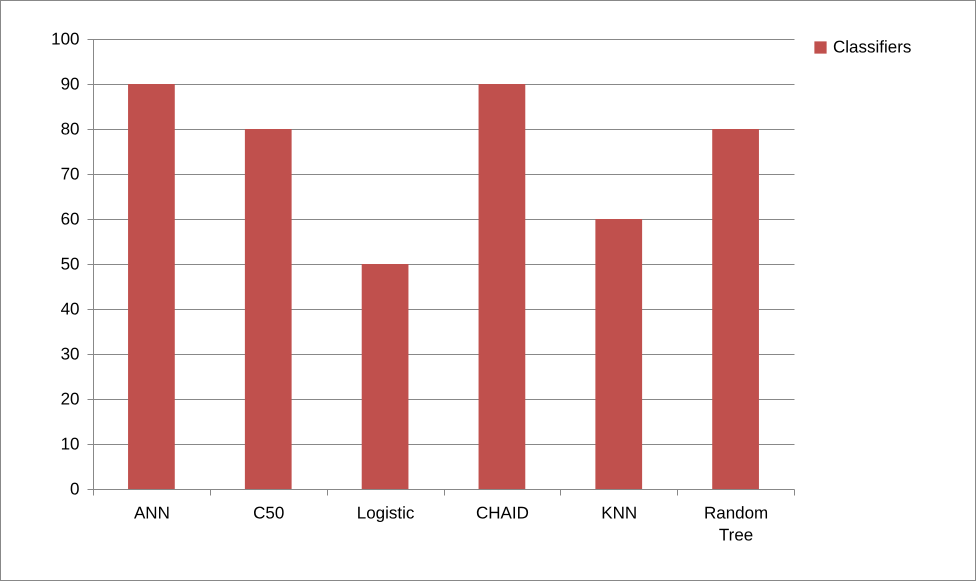 Image resolution: width=976 pixels, height=581 pixels. I want to click on y-tick-label: 30, so click(70, 354).